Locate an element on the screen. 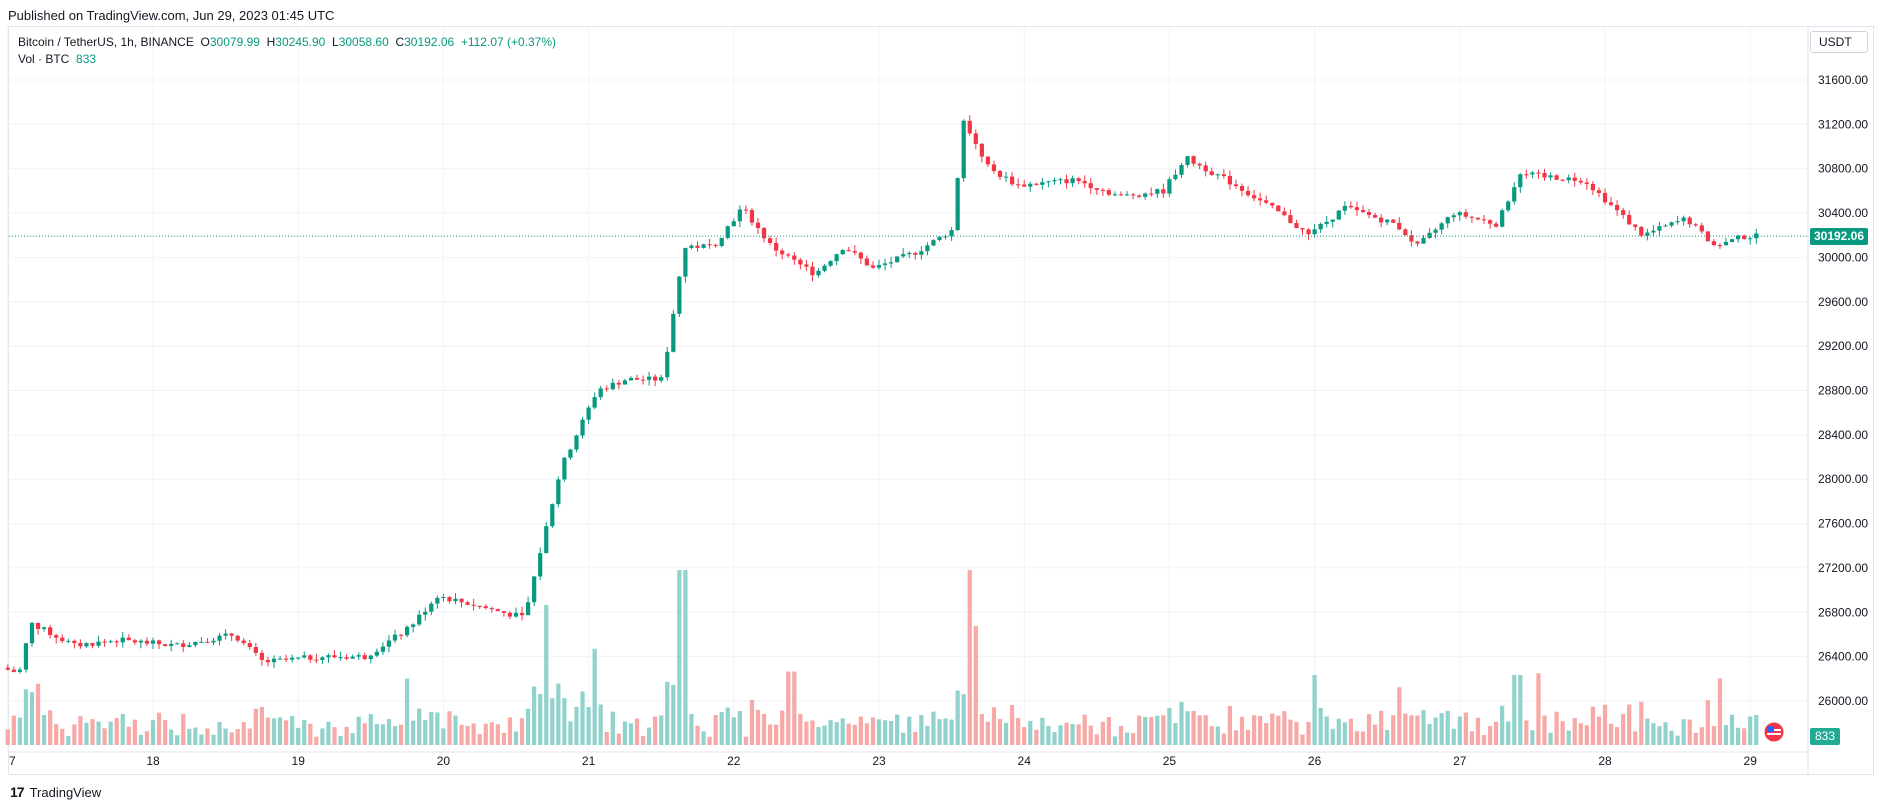 The width and height of the screenshot is (1883, 809). currency-button: USDT is located at coordinates (1839, 42).